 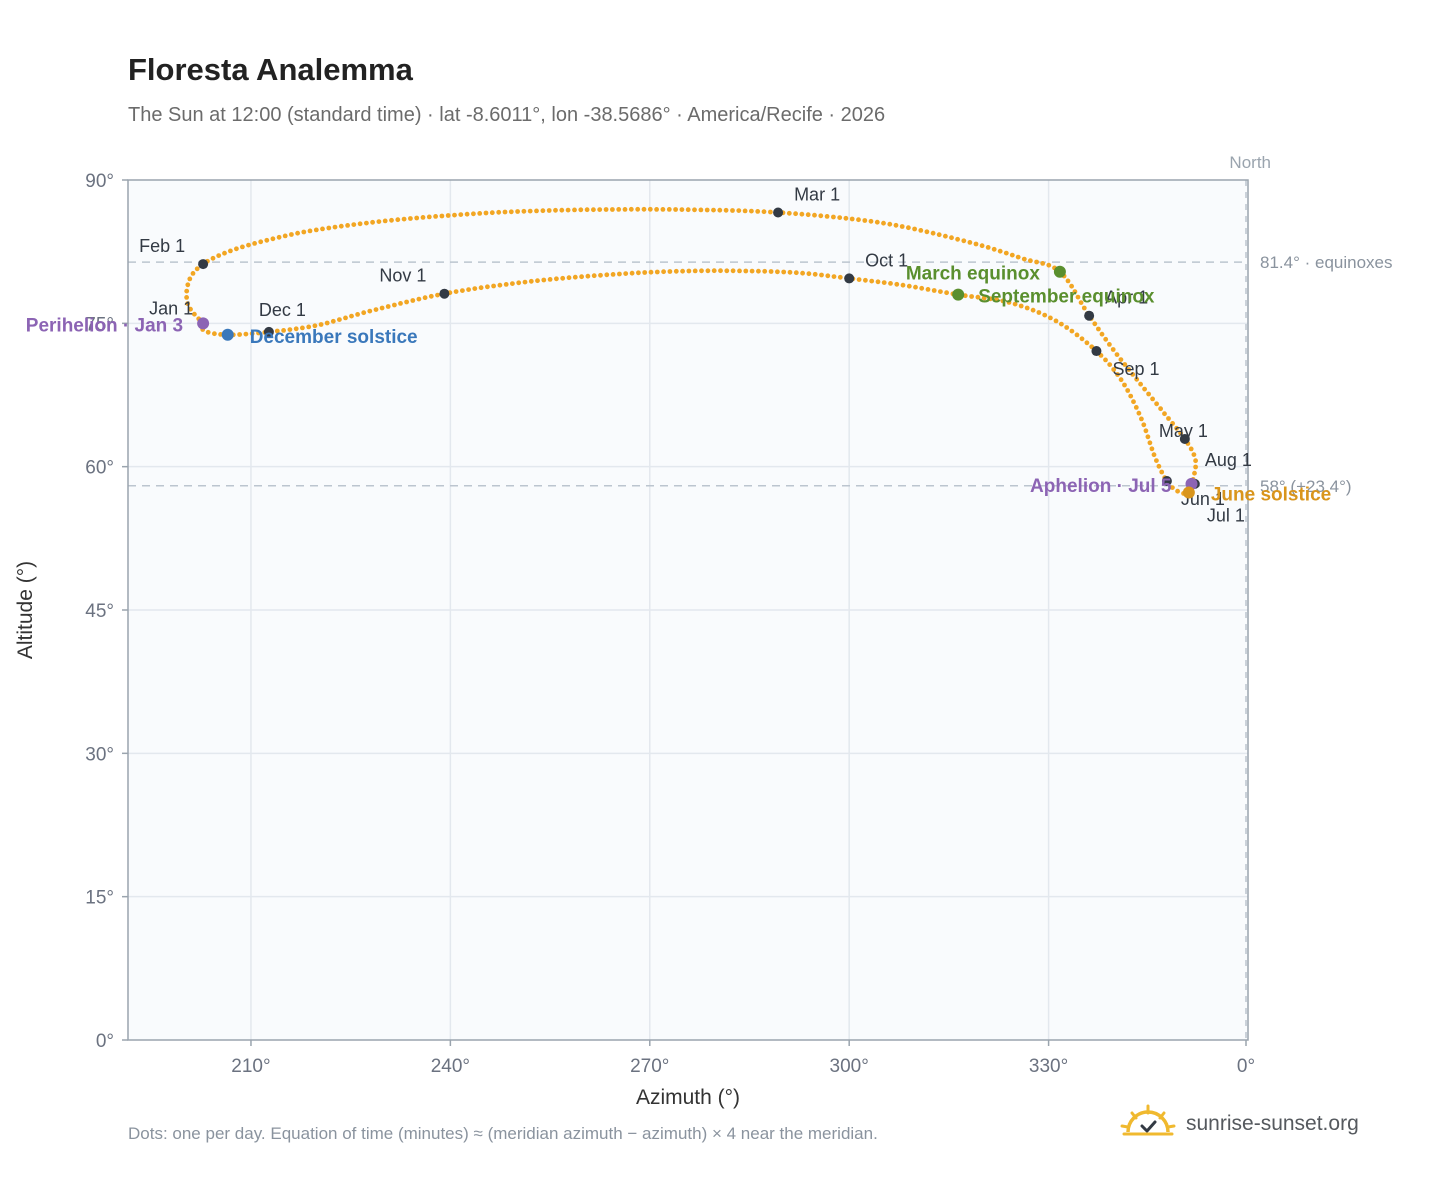 What do you see at coordinates (1239, 1124) in the screenshot?
I see `brand: sunrise-sunset.org` at bounding box center [1239, 1124].